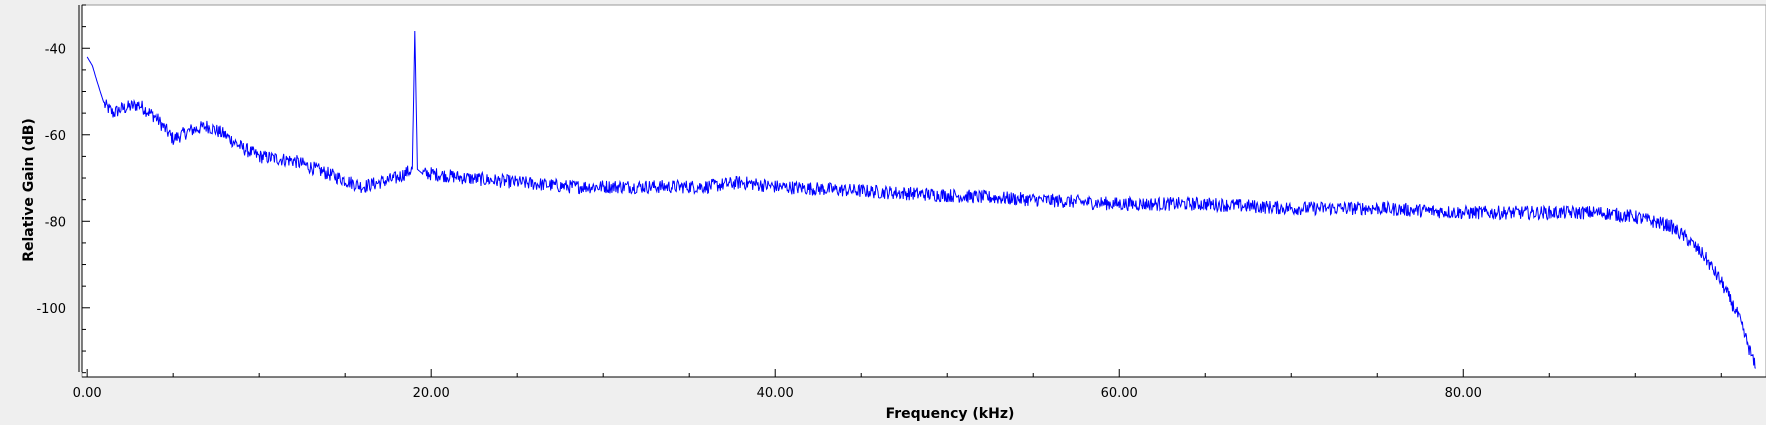  What do you see at coordinates (950, 414) in the screenshot?
I see `x-axis-title: Frequency (kHz)` at bounding box center [950, 414].